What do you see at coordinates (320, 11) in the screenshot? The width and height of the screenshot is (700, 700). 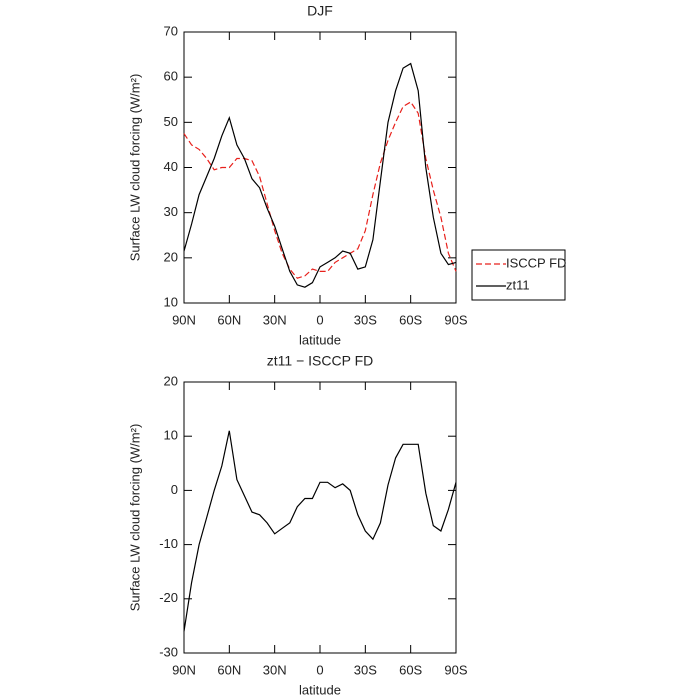 I see `chart-title: DJF` at bounding box center [320, 11].